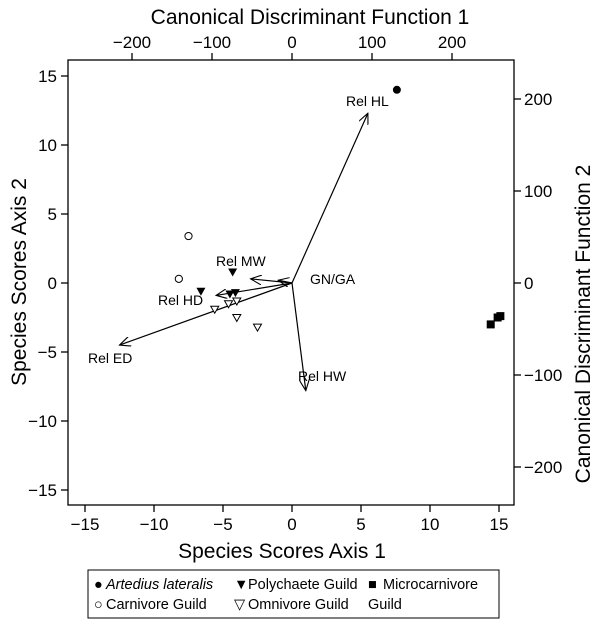  What do you see at coordinates (396, 89) in the screenshot?
I see `point-artedius-lateralis` at bounding box center [396, 89].